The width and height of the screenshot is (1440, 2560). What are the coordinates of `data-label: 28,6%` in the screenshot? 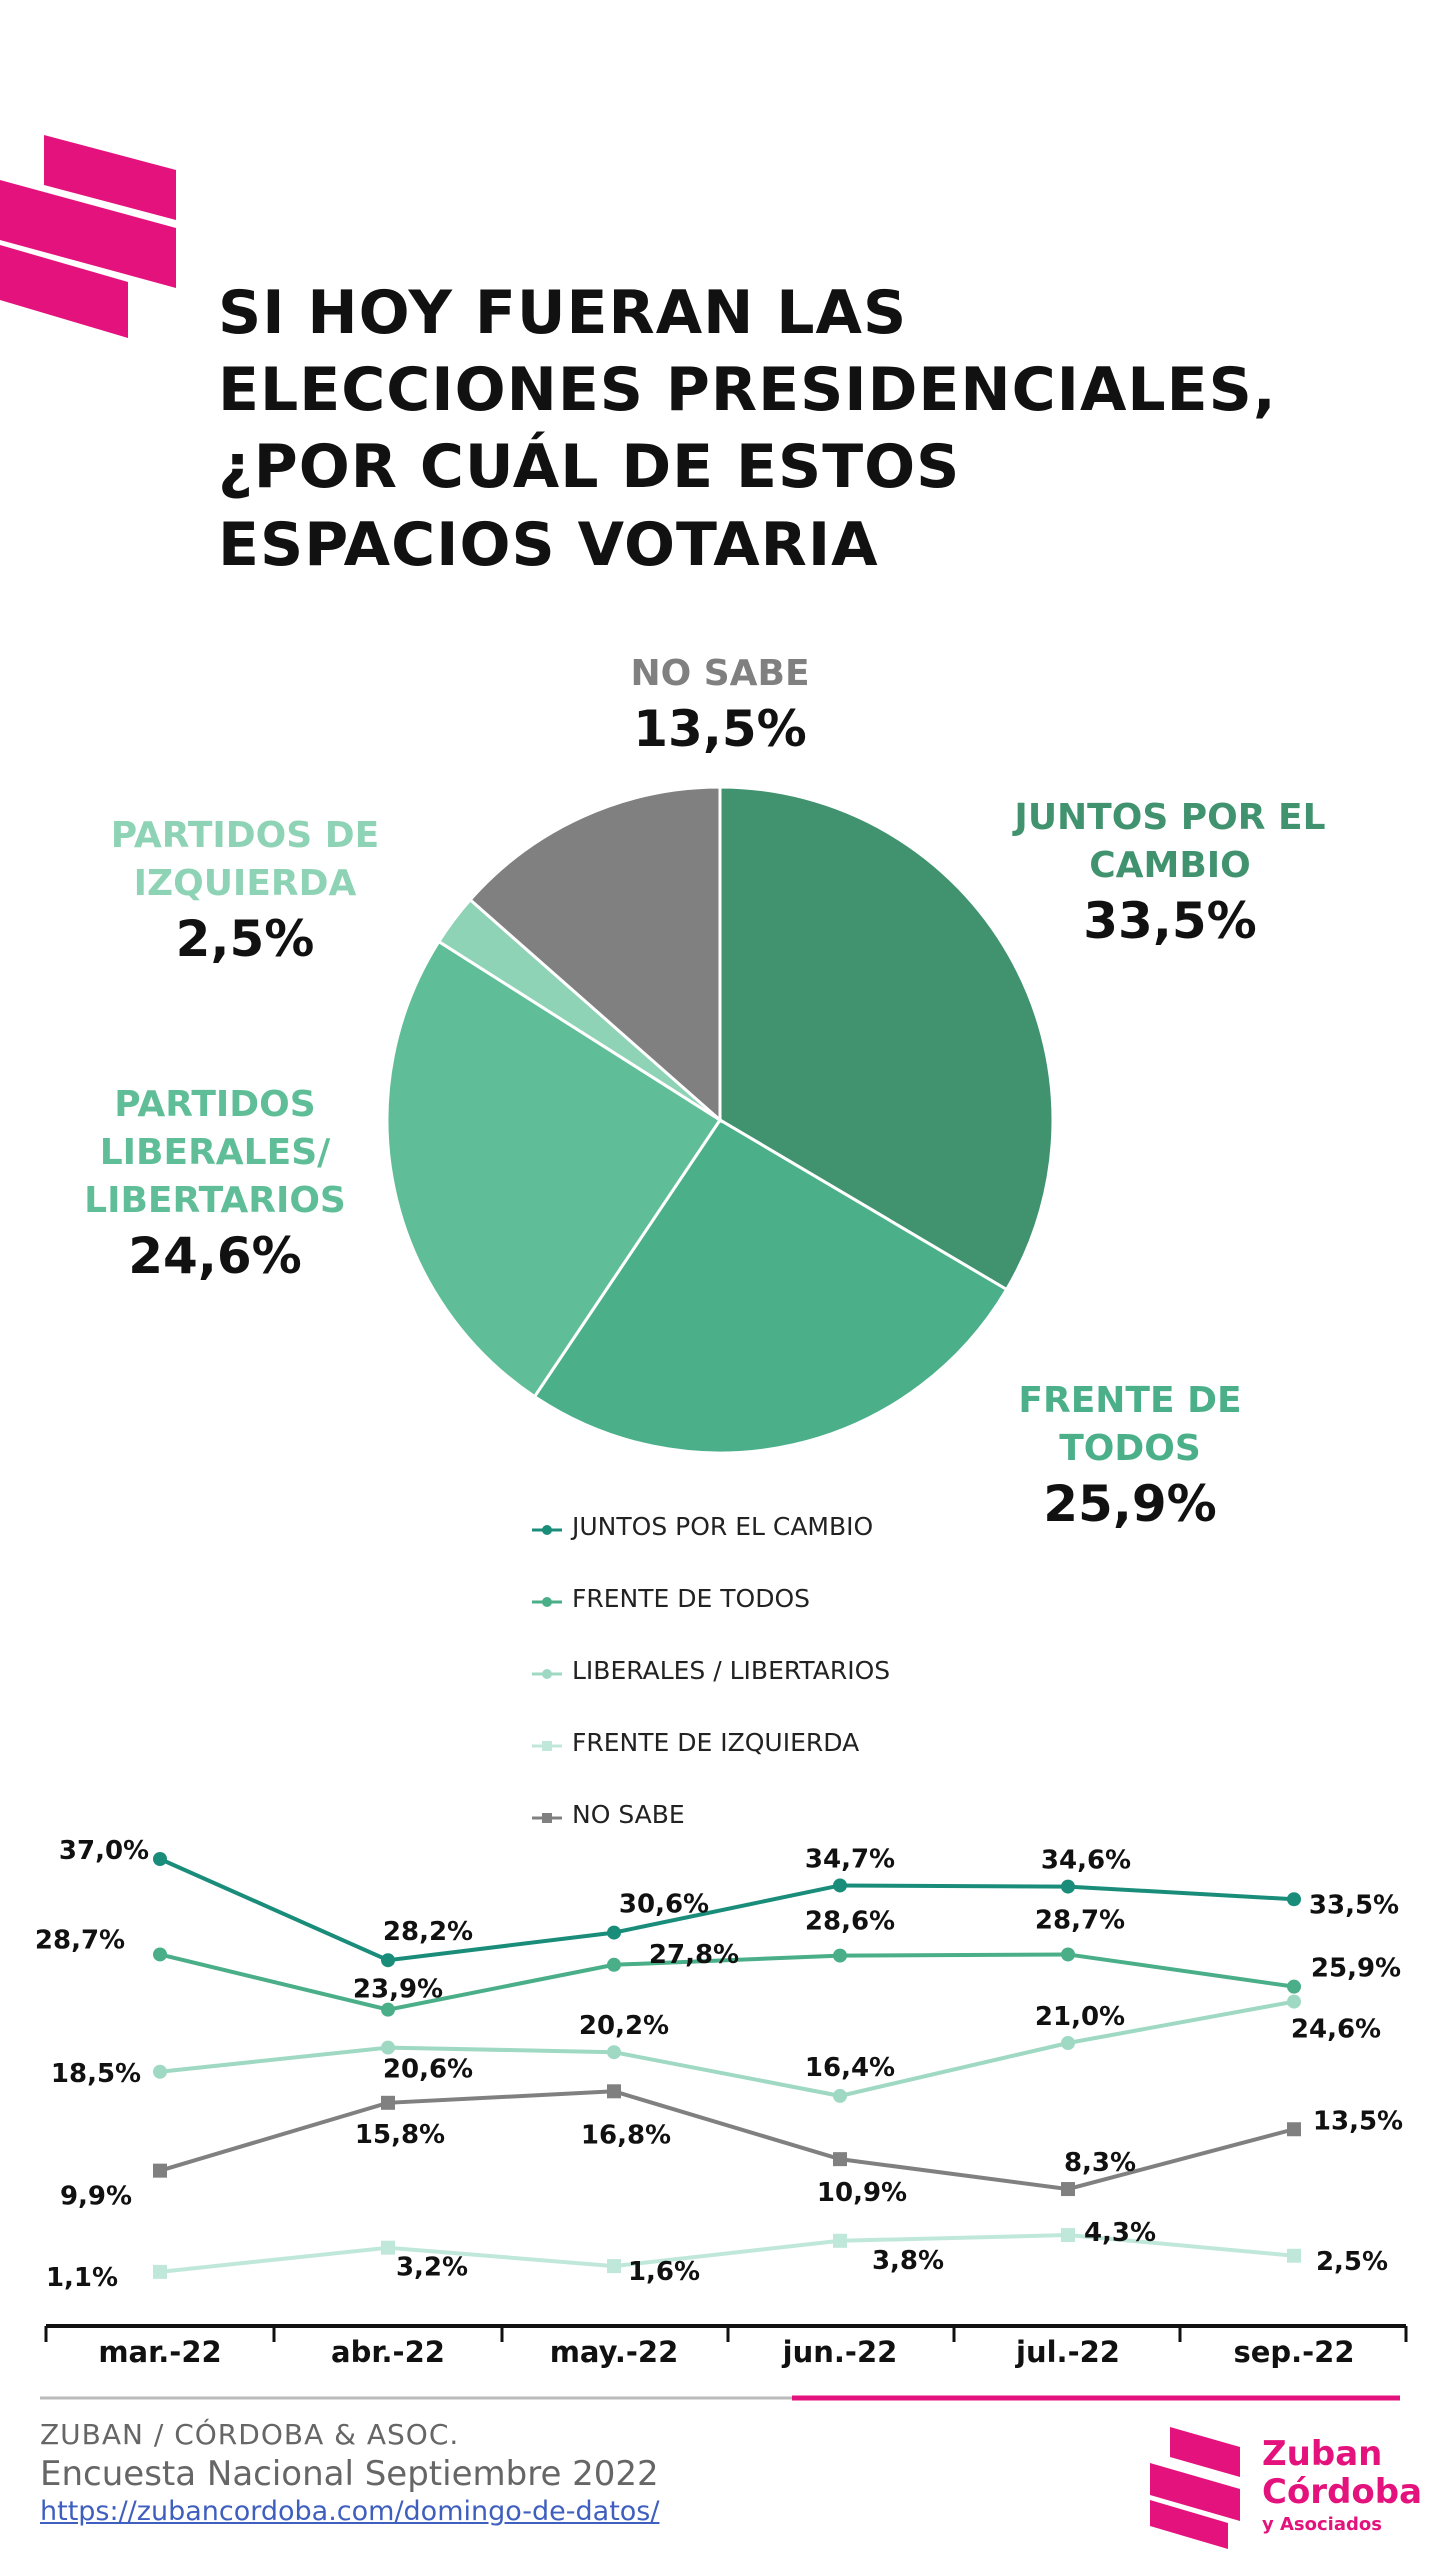 It's located at (850, 1922).